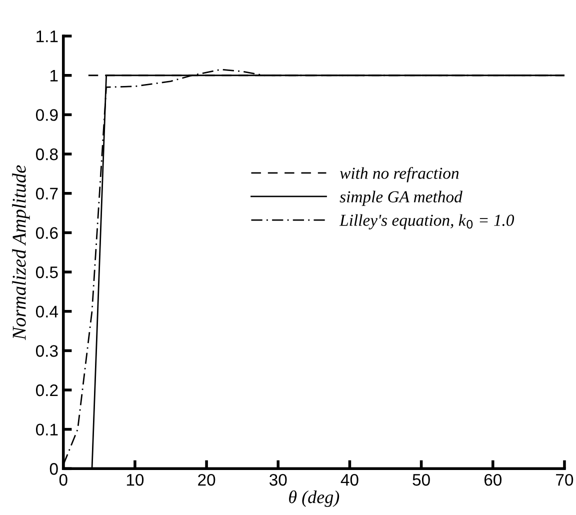  I want to click on x-tick-label: 30, so click(278, 480).